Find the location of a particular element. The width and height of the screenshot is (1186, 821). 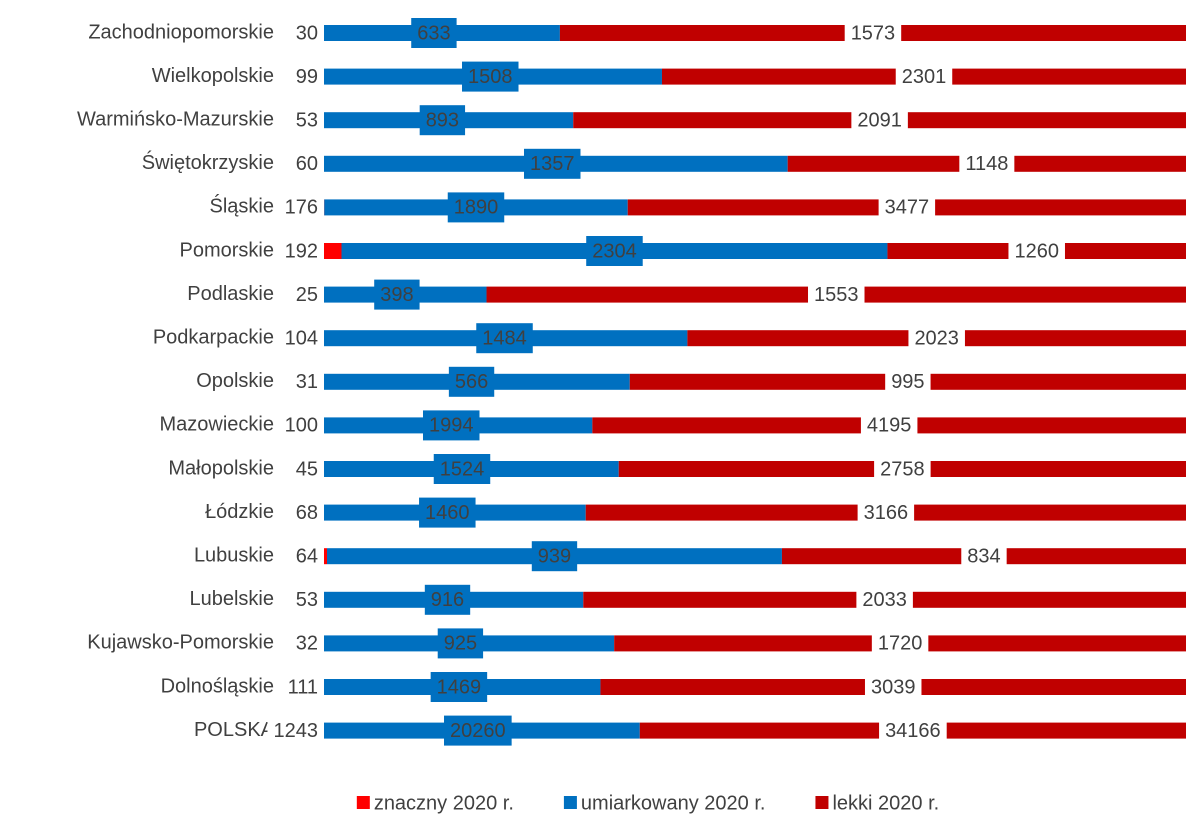

data-label: 834 is located at coordinates (984, 556).